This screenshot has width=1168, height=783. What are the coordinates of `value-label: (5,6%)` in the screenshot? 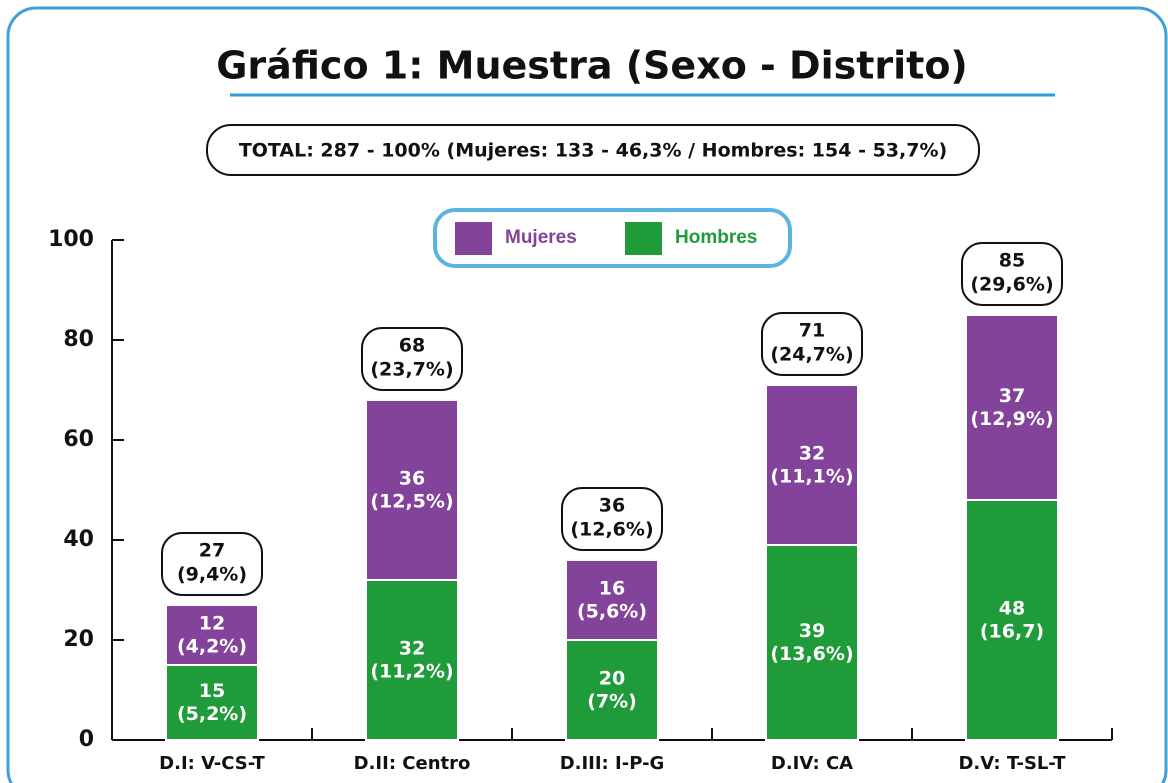 It's located at (612, 612).